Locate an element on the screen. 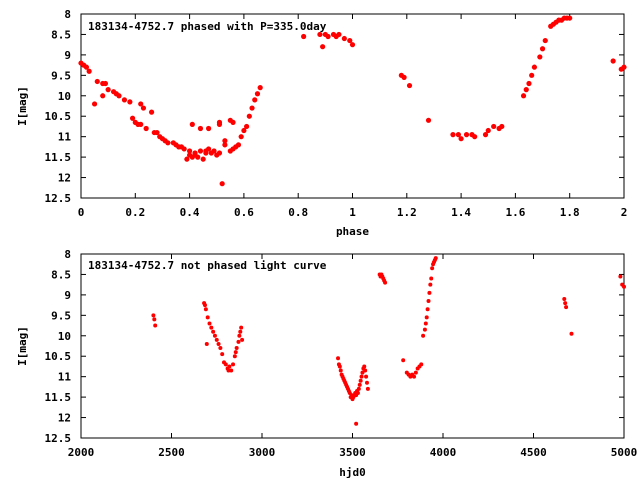 The width and height of the screenshot is (640, 480). x-tick-label: 4500 is located at coordinates (533, 452).